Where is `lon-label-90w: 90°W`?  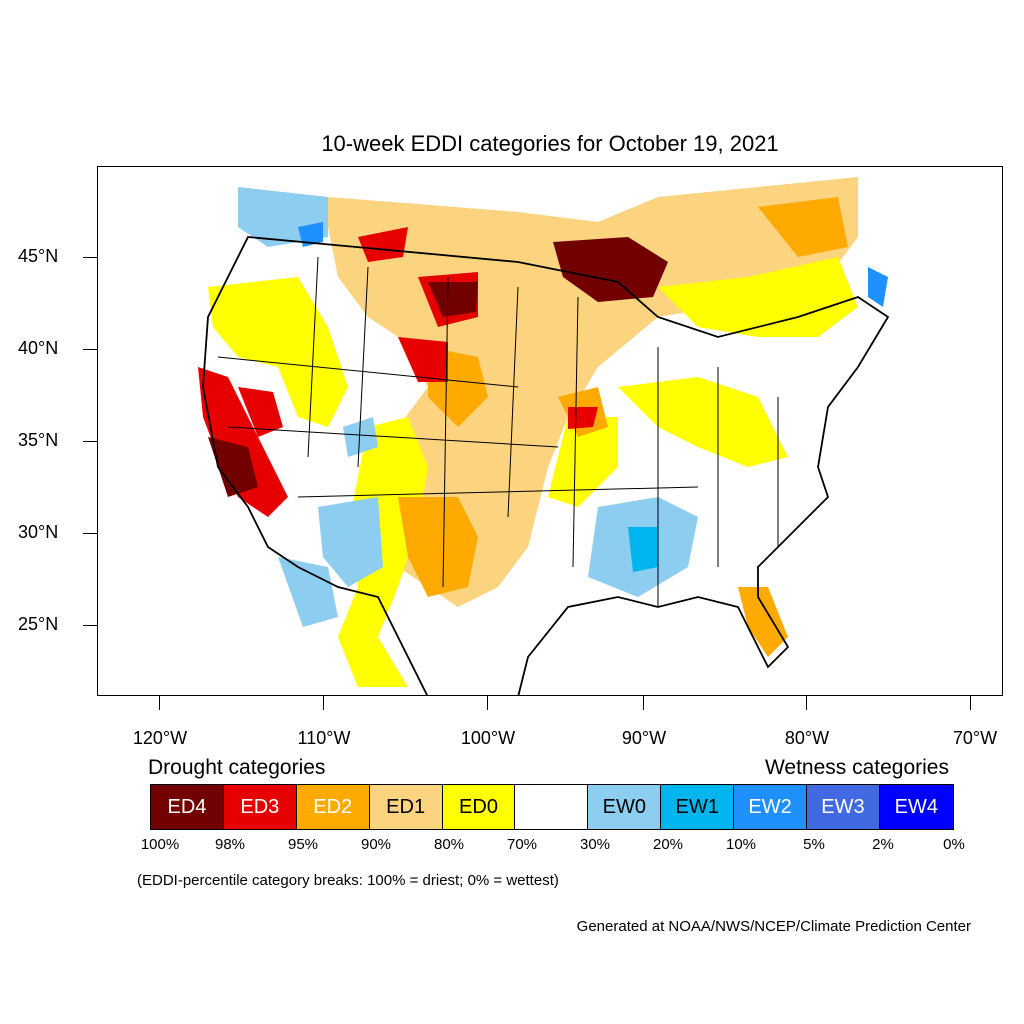
lon-label-90w: 90°W is located at coordinates (644, 738).